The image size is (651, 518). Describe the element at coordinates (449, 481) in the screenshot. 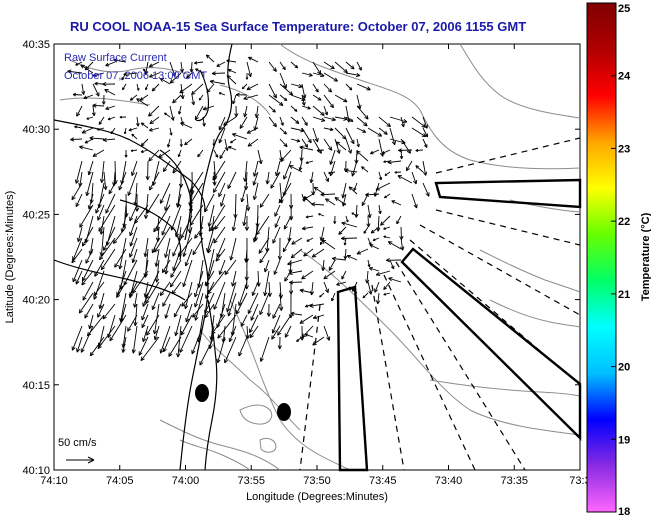

I see `x-tick-label: 73:40` at that location.